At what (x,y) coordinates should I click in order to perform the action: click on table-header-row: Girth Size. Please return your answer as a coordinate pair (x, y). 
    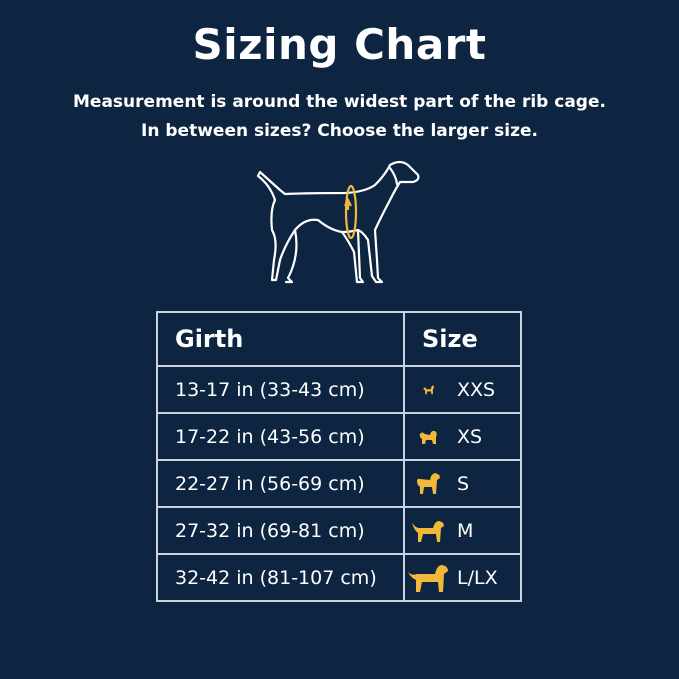
    Looking at the image, I should click on (339, 339).